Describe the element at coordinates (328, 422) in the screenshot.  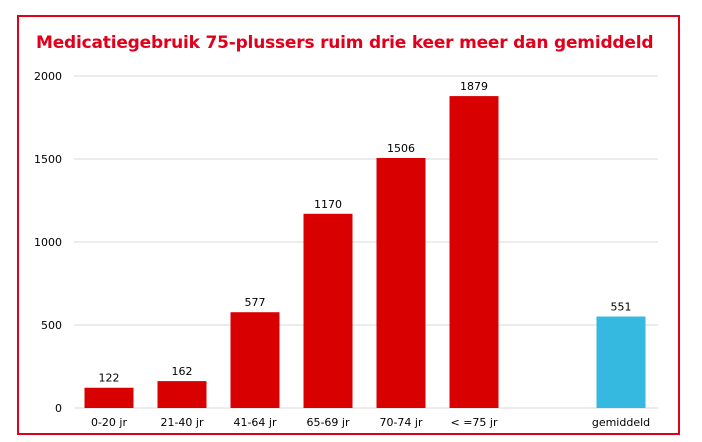
I see `x-category-label: 65-69 jr` at that location.